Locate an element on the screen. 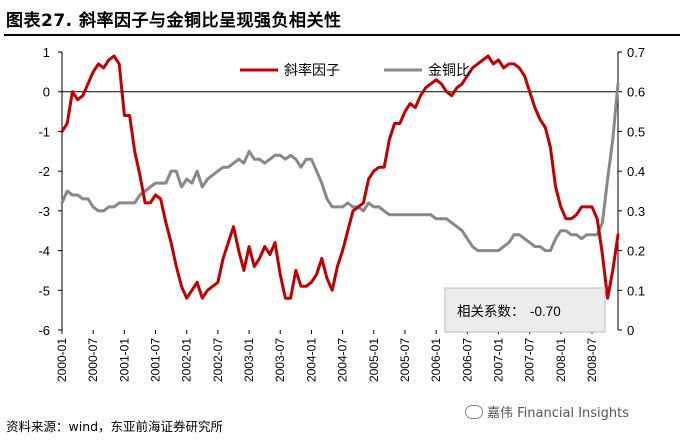 The width and height of the screenshot is (686, 442). x-tick-label: 2007-01 is located at coordinates (498, 360).